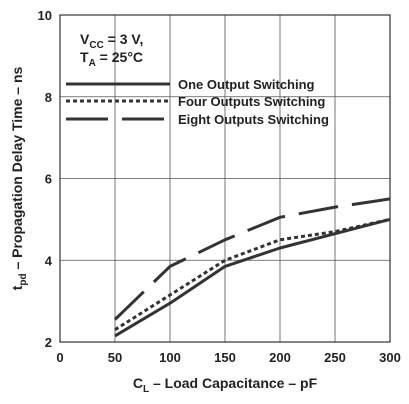 This screenshot has width=409, height=404. I want to click on x-axis-title-sub: L, so click(146, 389).